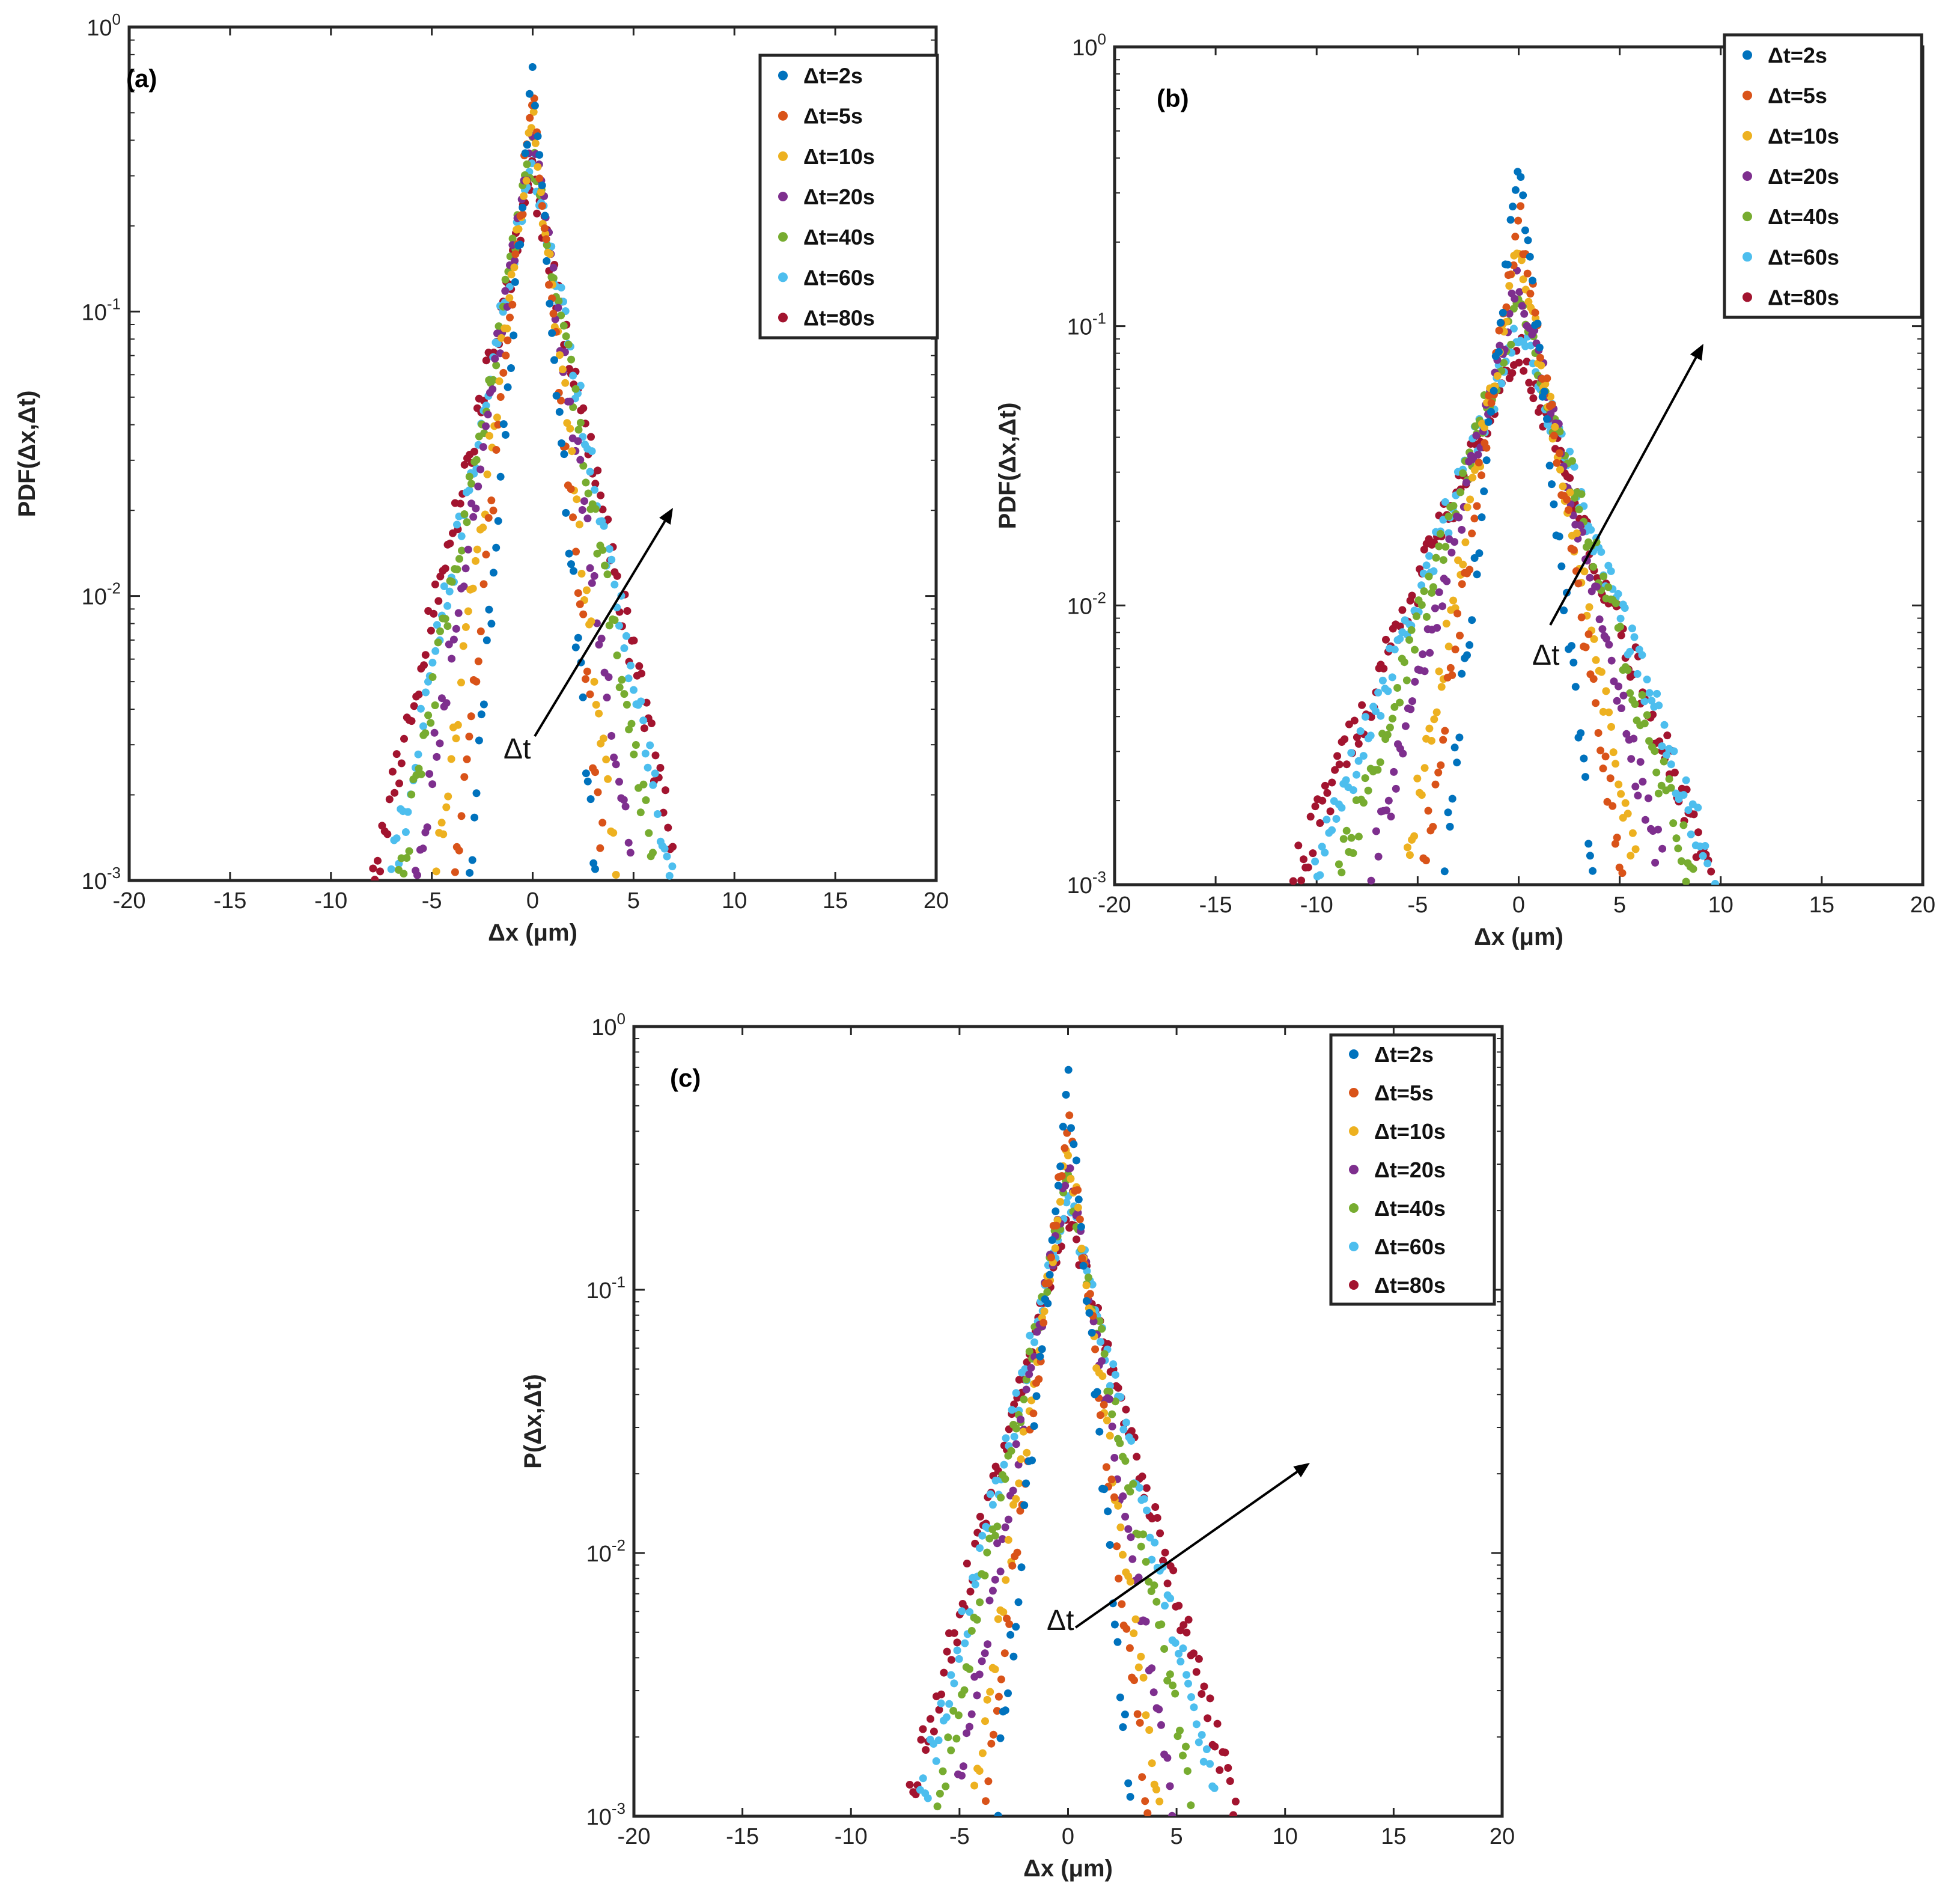 The width and height of the screenshot is (1951, 1904). I want to click on x-tick-label: -5, so click(1417, 905).